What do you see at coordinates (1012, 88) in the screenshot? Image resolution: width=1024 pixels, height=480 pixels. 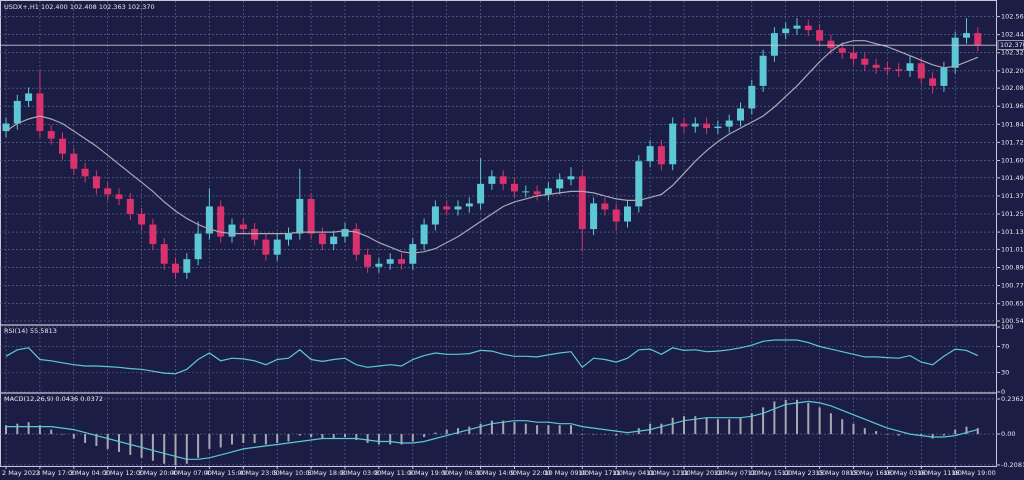 I see `y-tick-label: 102.085` at bounding box center [1012, 88].